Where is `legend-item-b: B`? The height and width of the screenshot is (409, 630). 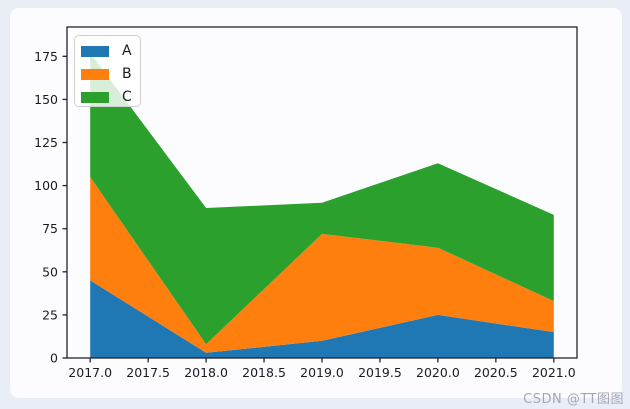 legend-item-b: B is located at coordinates (110, 74).